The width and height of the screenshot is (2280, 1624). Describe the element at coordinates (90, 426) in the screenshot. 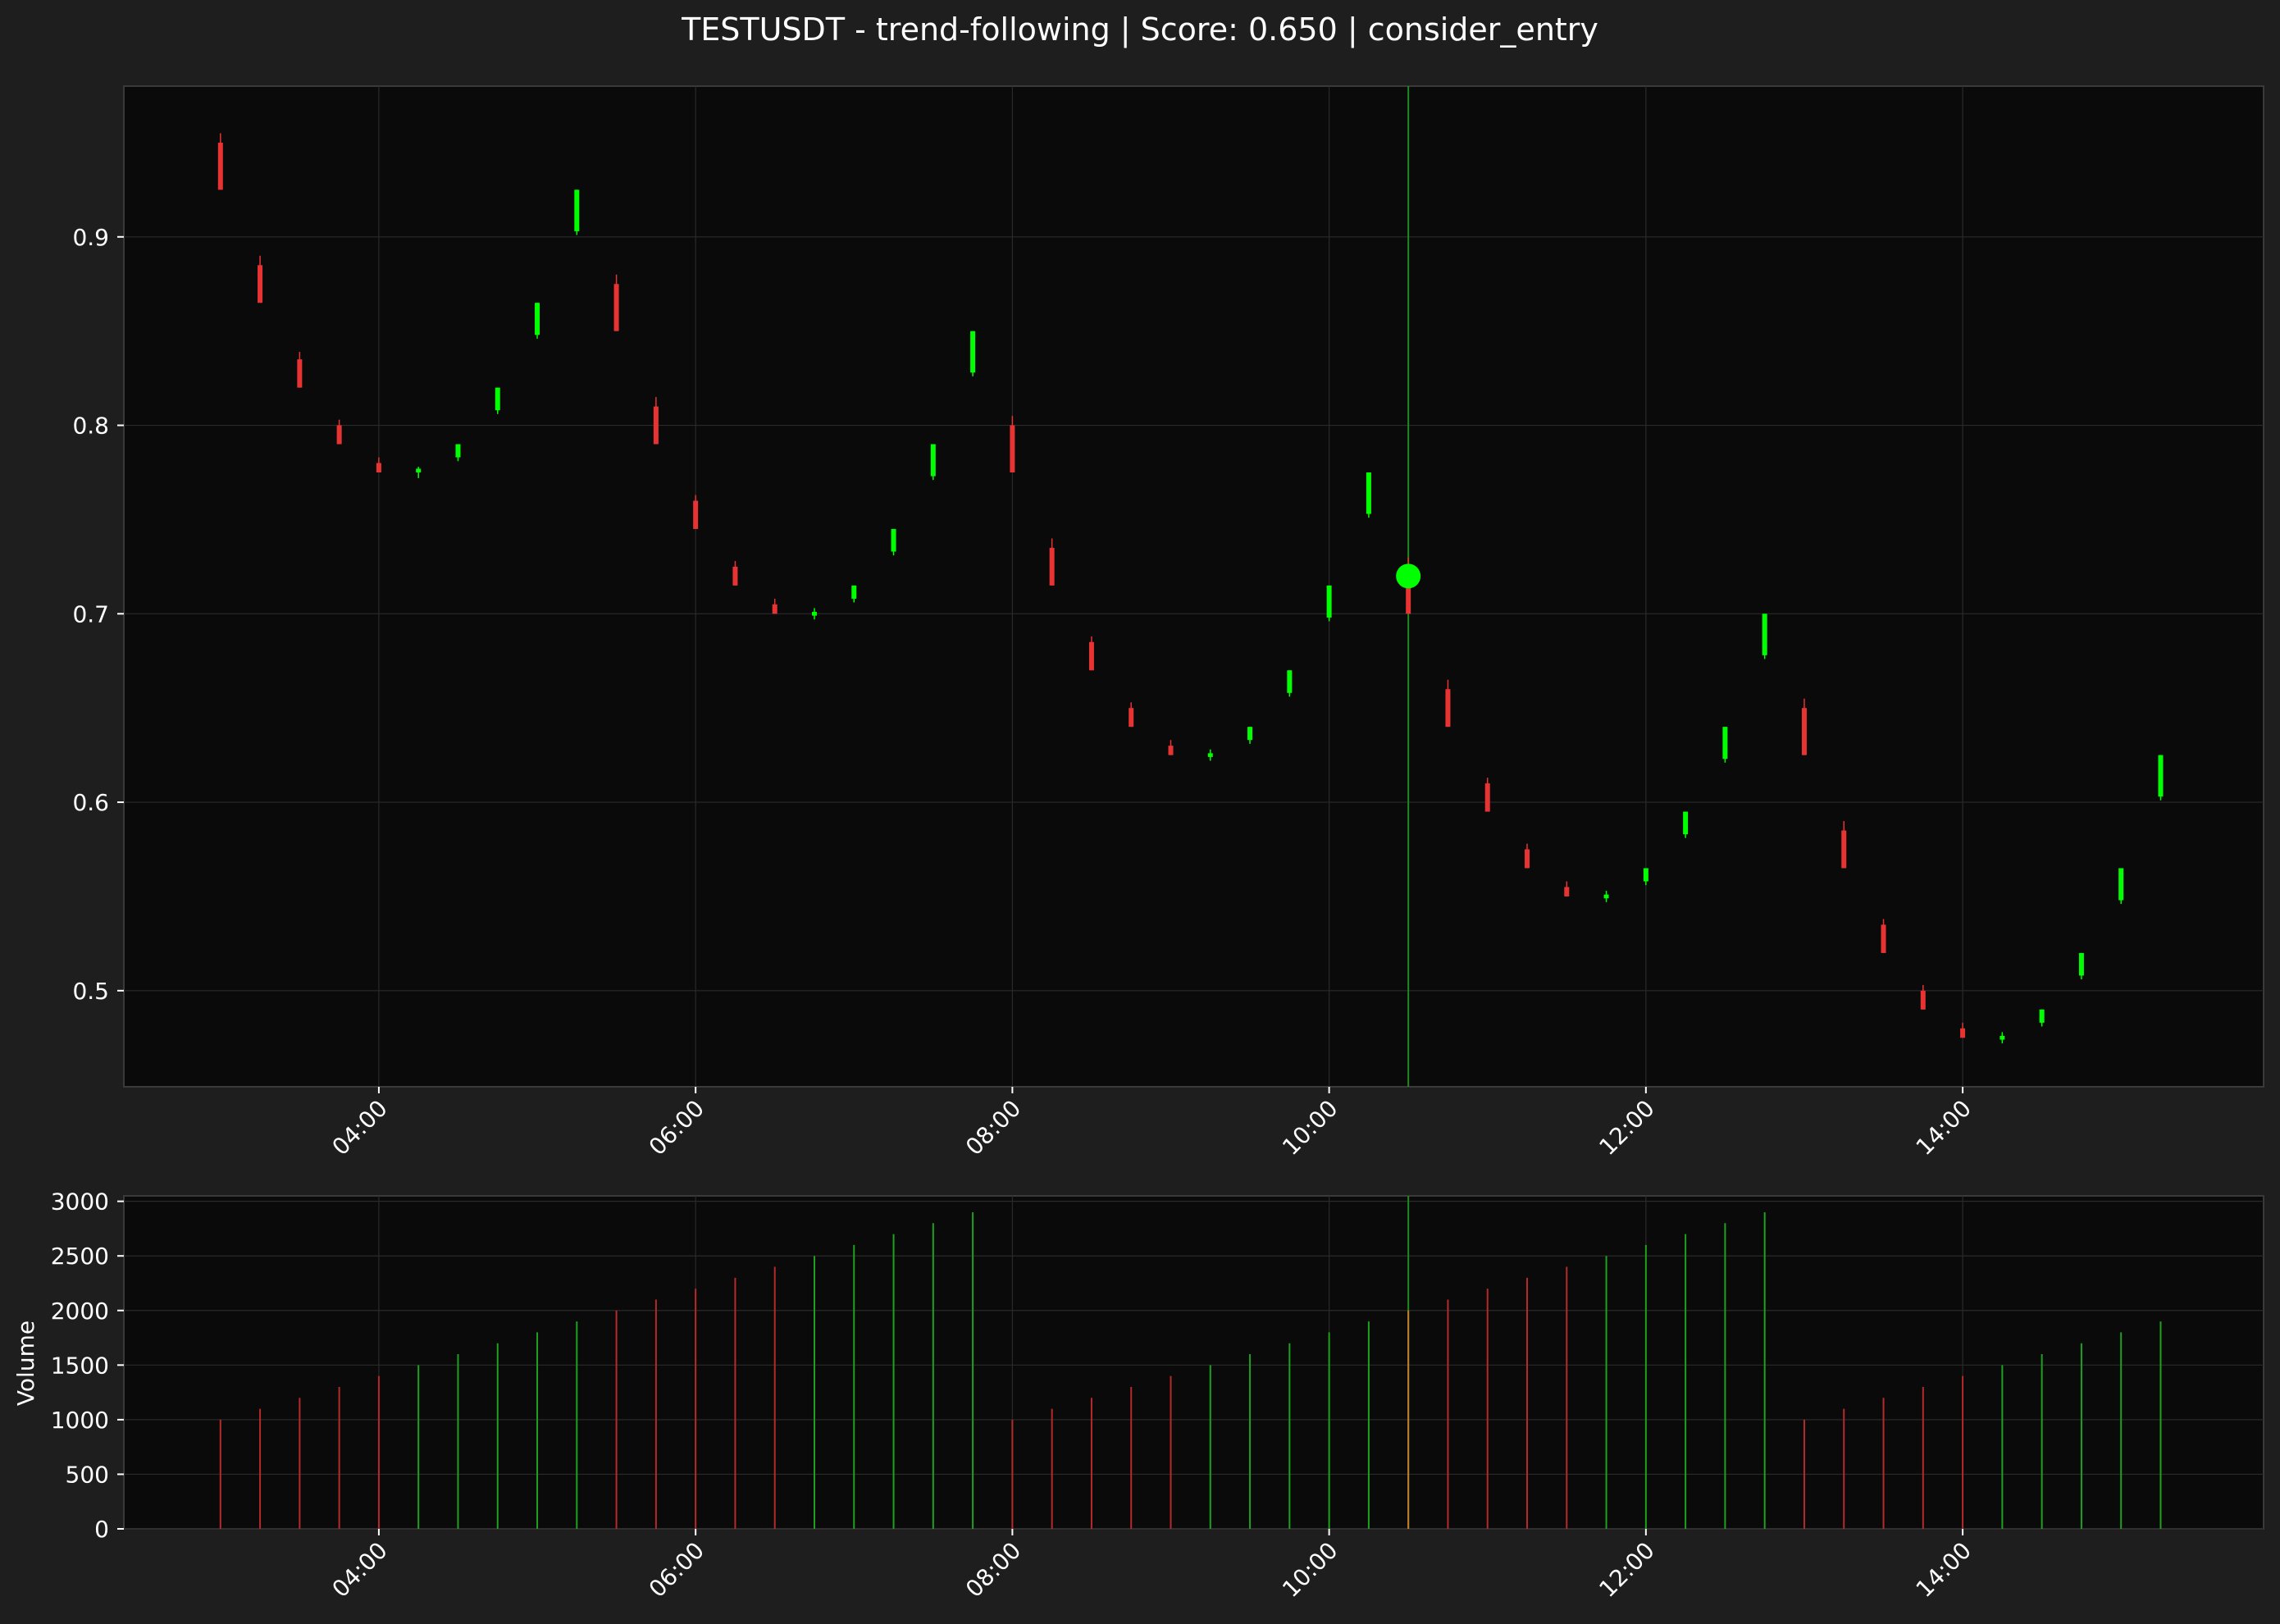

I see `price-y-tick-label: 0.8` at that location.